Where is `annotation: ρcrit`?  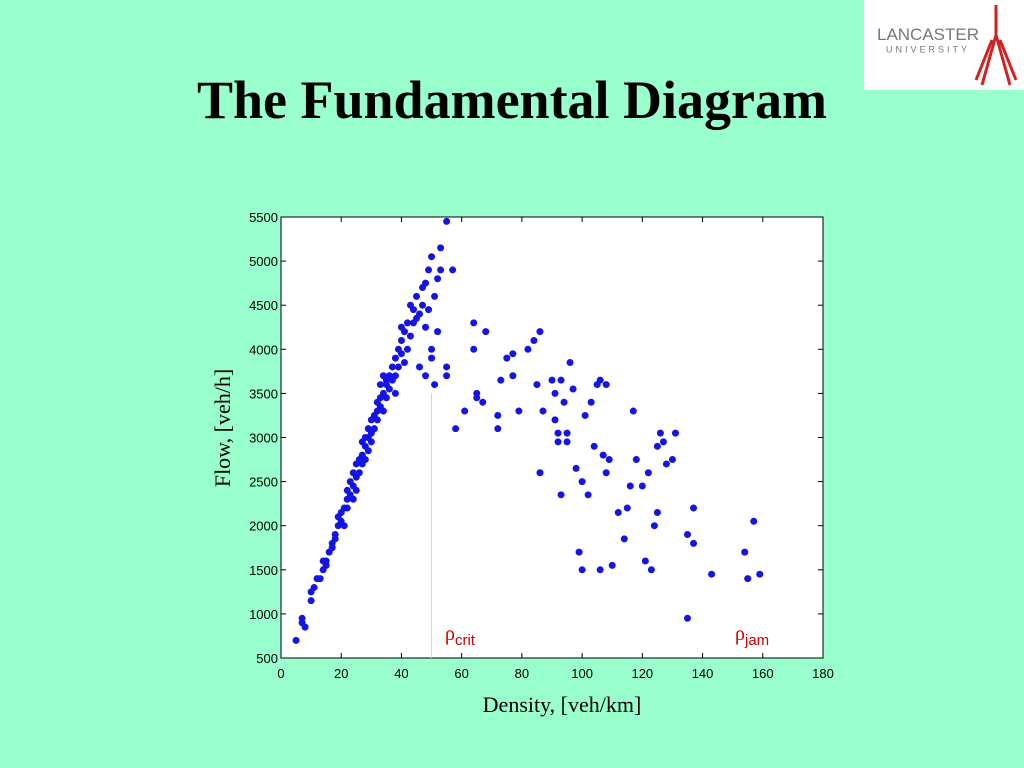
annotation: ρcrit is located at coordinates (460, 636).